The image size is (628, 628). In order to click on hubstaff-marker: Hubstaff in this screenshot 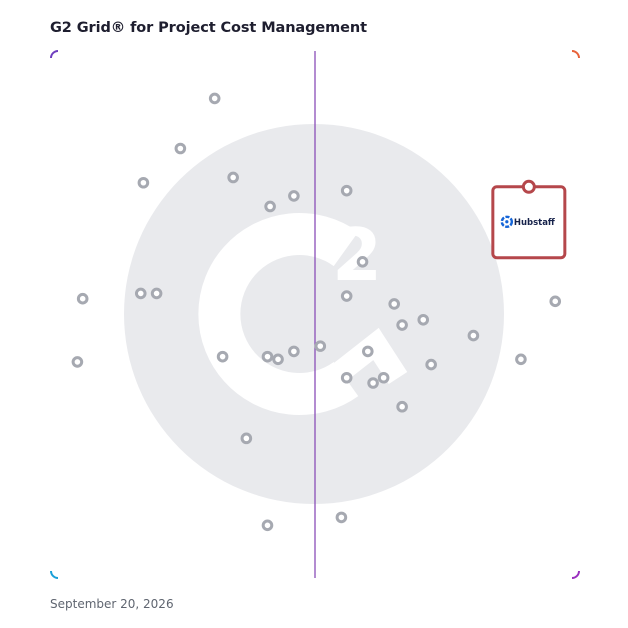, I will do `click(529, 219)`.